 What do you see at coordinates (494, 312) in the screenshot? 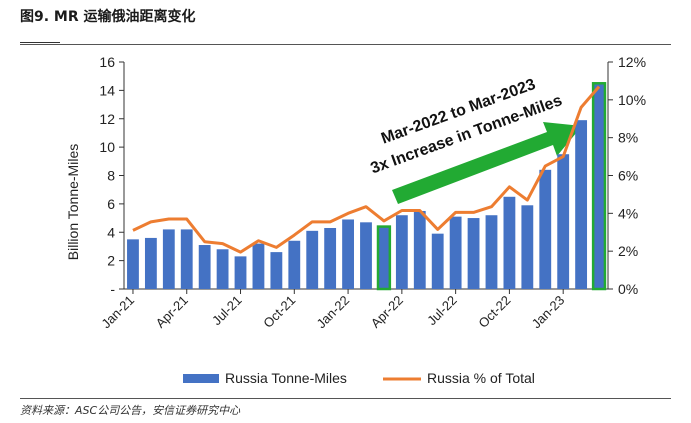
I see `x-tick-label: Oct-22` at bounding box center [494, 312].